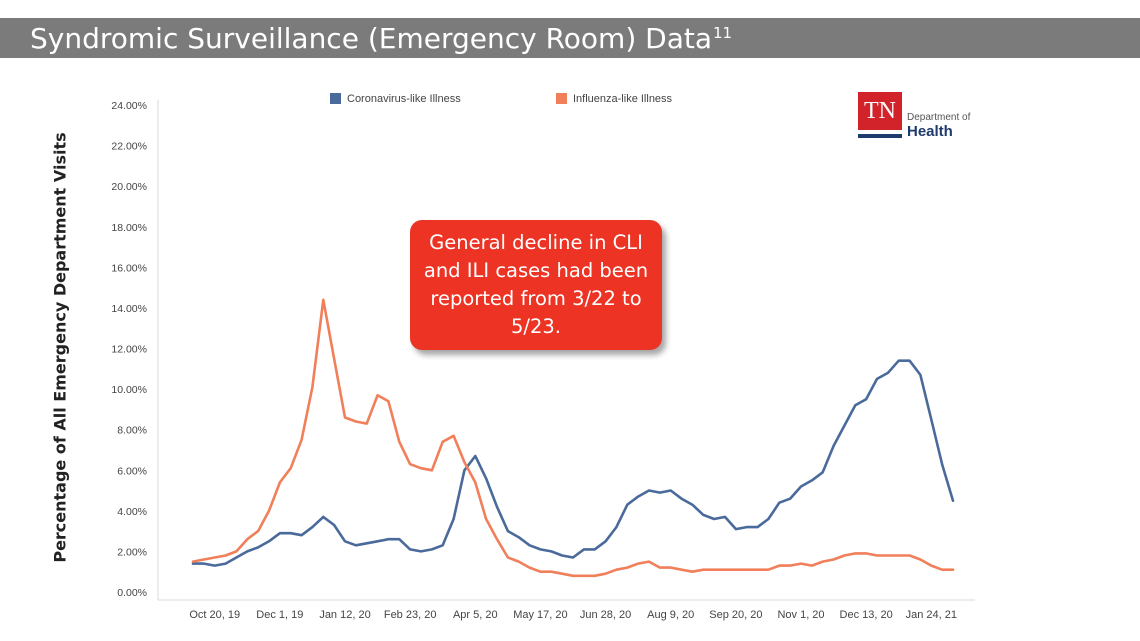  What do you see at coordinates (570, 9) in the screenshot?
I see `top-strip` at bounding box center [570, 9].